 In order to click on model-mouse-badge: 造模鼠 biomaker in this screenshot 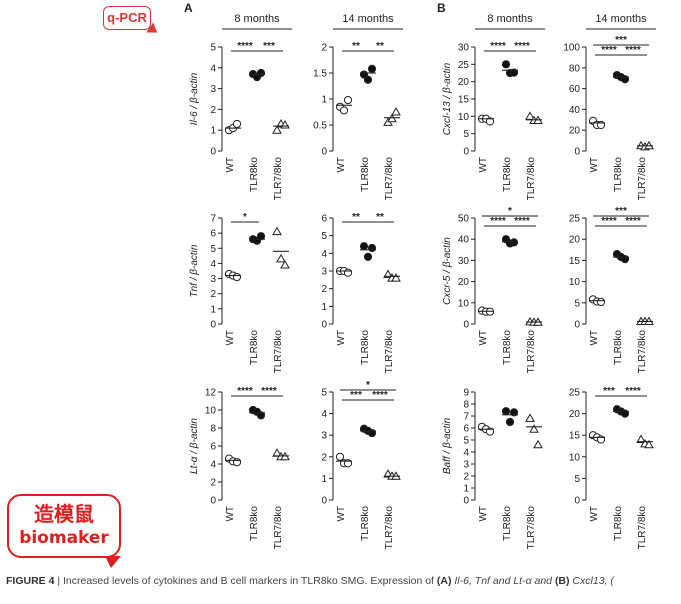, I will do `click(64, 531)`.